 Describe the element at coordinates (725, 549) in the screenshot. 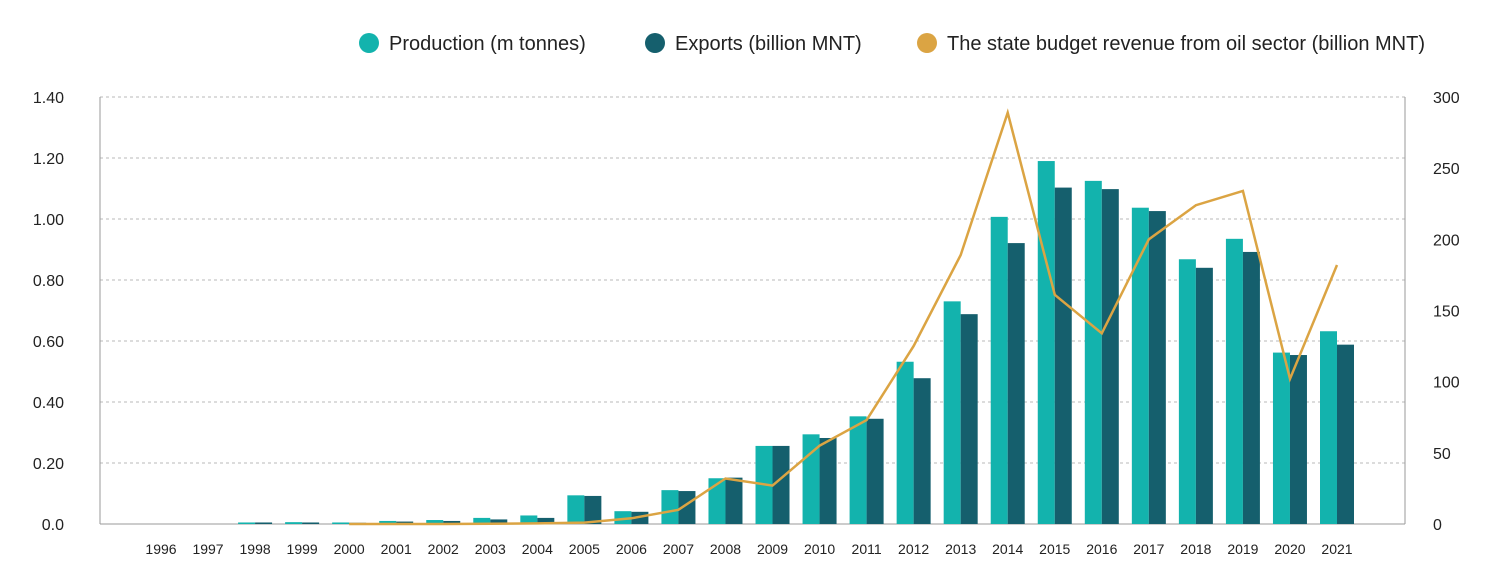

I see `x-tick-label: 2008` at that location.